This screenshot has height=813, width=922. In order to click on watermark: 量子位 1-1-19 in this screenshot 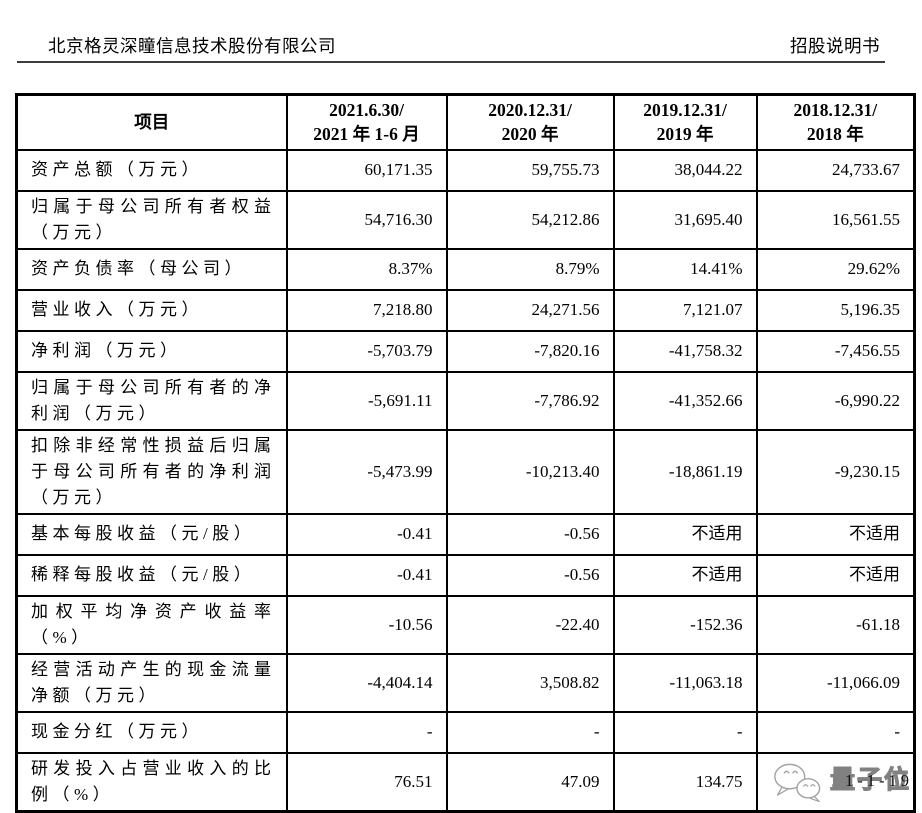, I will do `click(835, 782)`.